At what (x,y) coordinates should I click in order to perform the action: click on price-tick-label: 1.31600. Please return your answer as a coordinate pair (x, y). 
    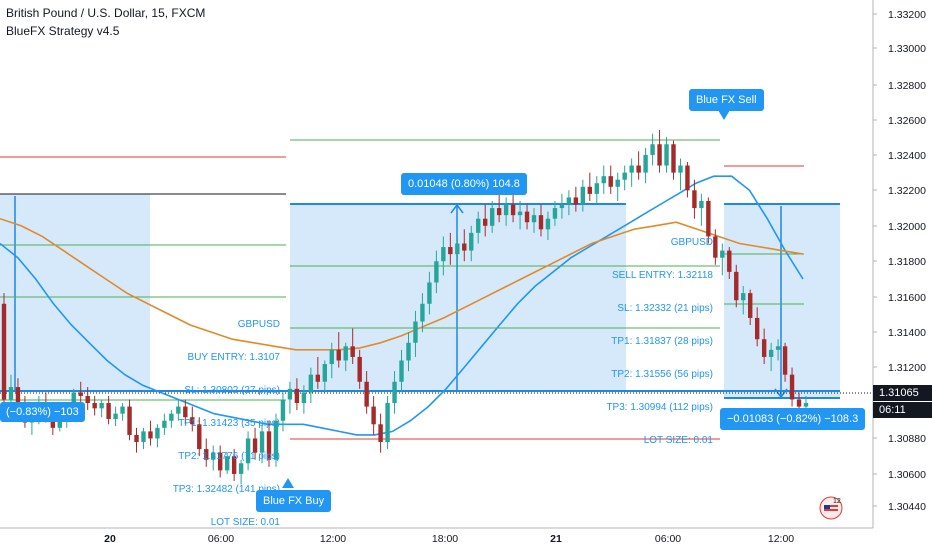
    Looking at the image, I should click on (907, 298).